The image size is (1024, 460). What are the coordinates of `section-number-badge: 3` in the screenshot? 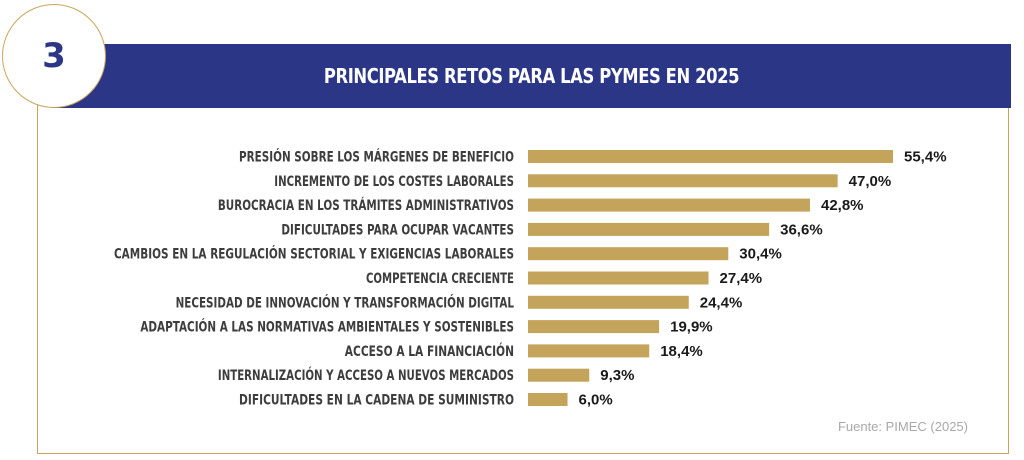 It's located at (54, 56).